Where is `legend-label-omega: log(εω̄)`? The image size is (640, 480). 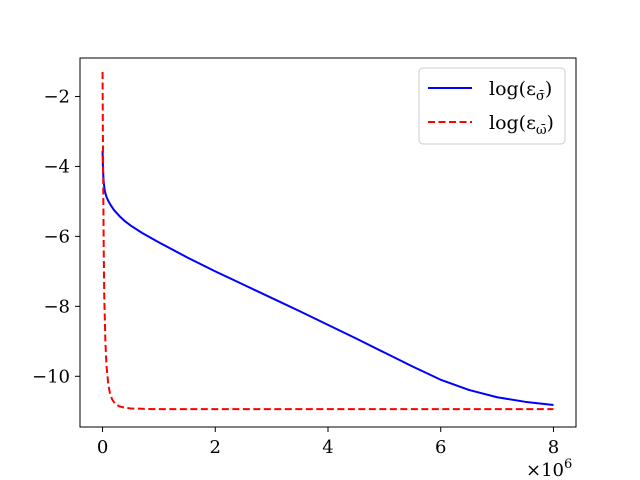 legend-label-omega: log(εω̄) is located at coordinates (521, 125).